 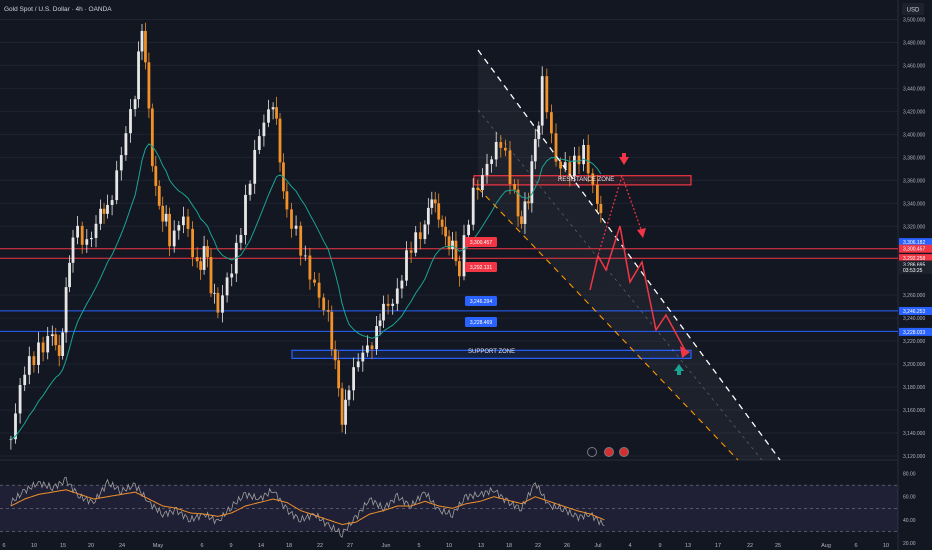 What do you see at coordinates (688, 546) in the screenshot?
I see `time-tick-label: 13` at bounding box center [688, 546].